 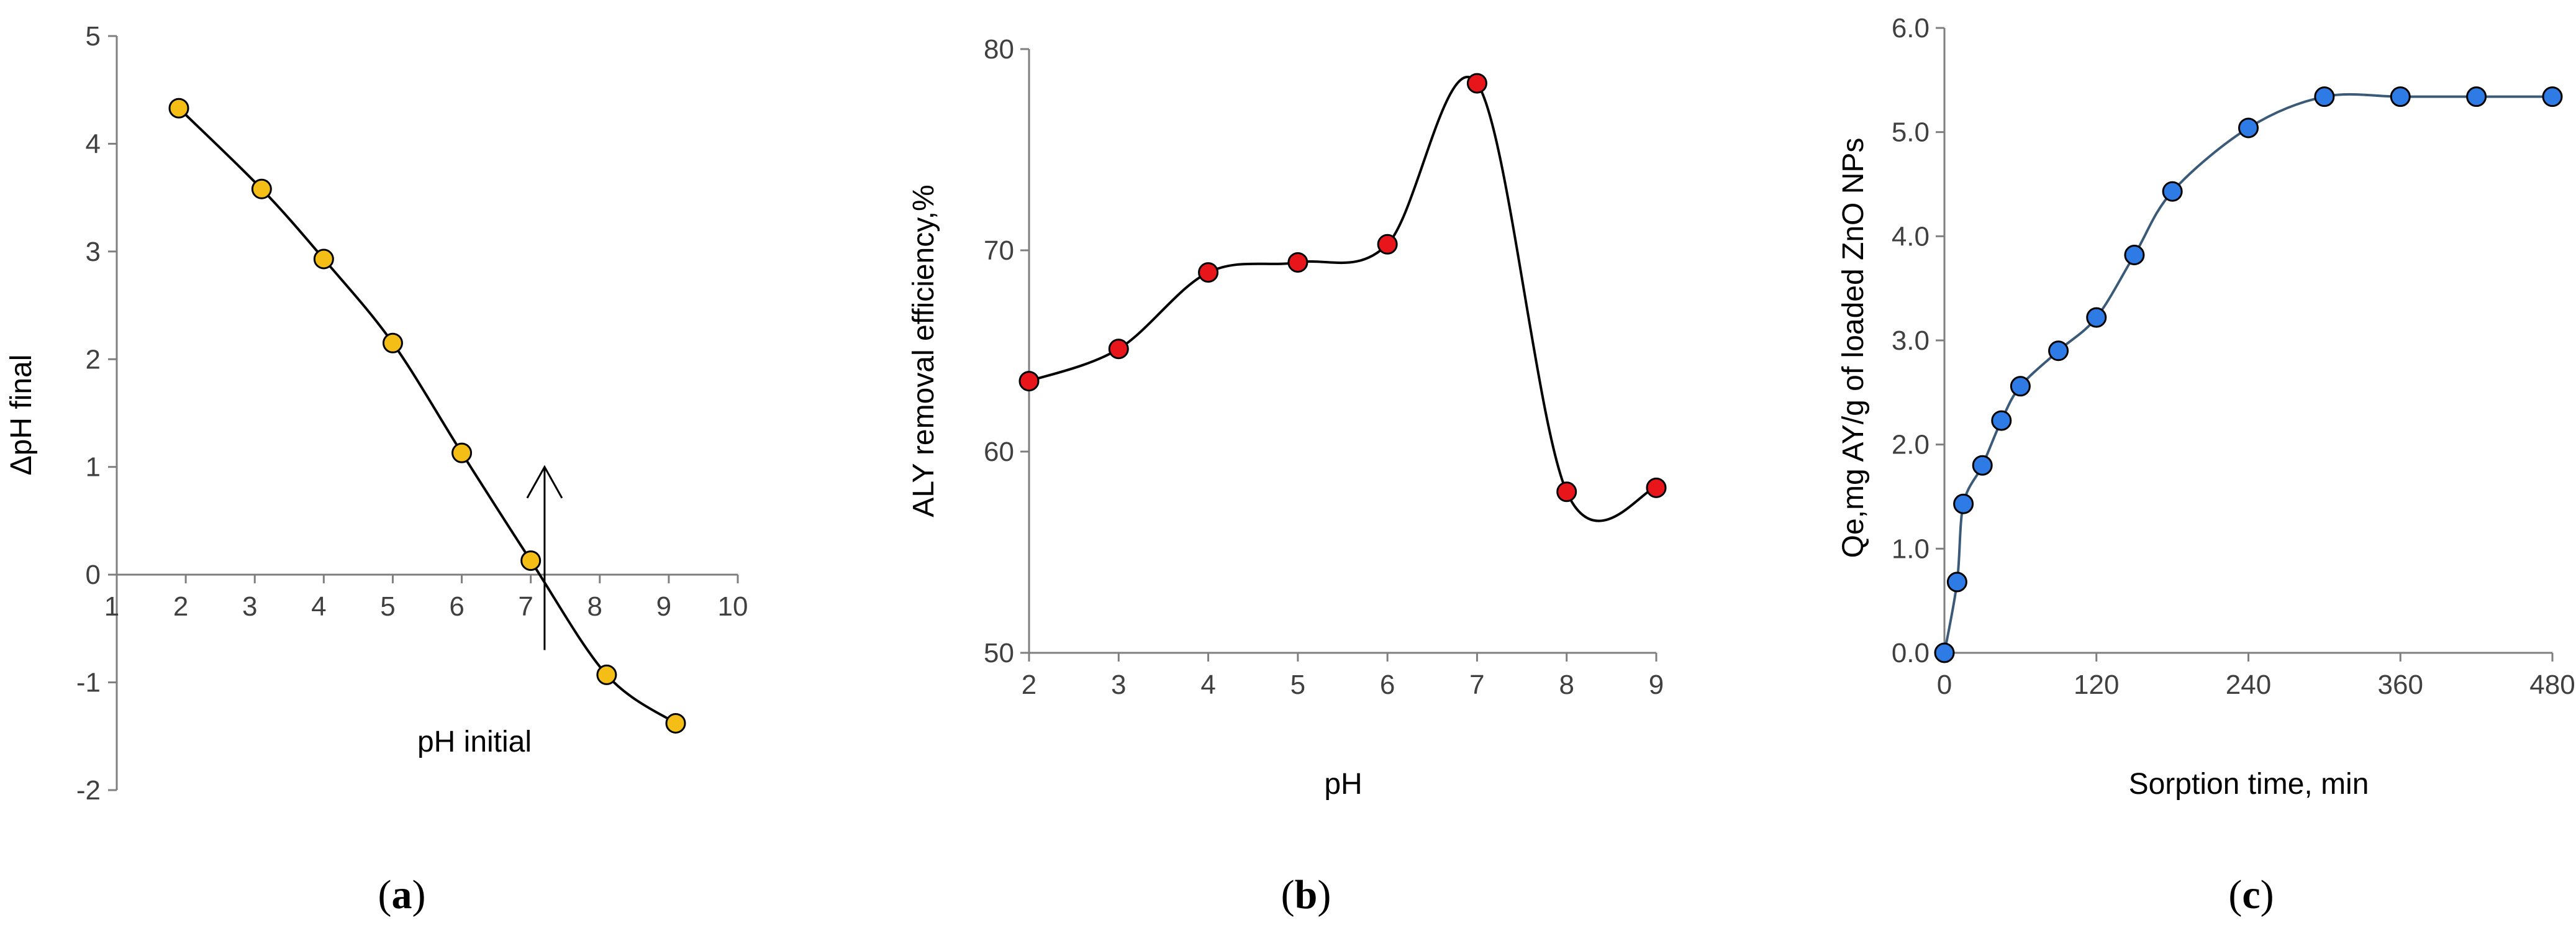 What do you see at coordinates (999, 250) in the screenshot?
I see `y-tick-label: 70` at bounding box center [999, 250].